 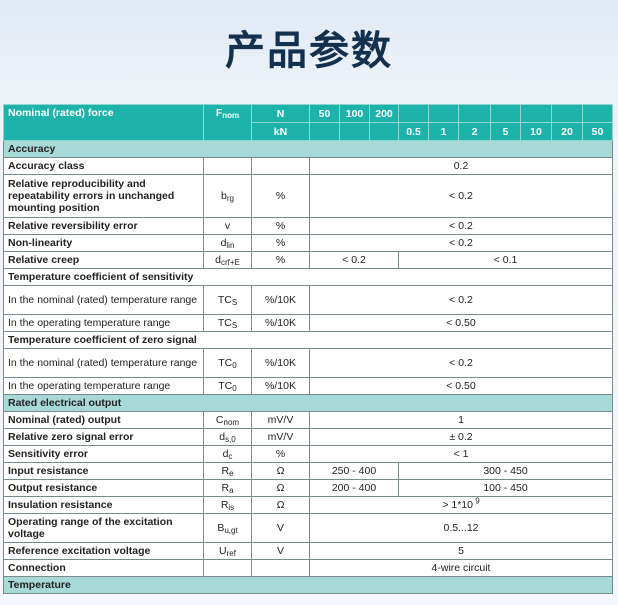 I want to click on header-force-kn: 20, so click(x=567, y=131).